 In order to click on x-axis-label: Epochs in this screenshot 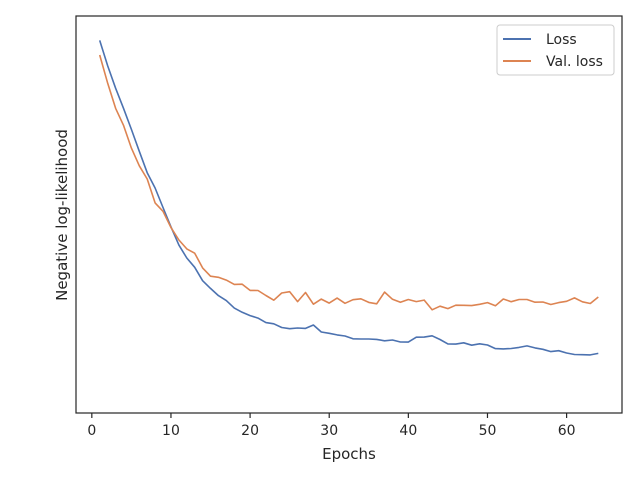, I will do `click(349, 454)`.